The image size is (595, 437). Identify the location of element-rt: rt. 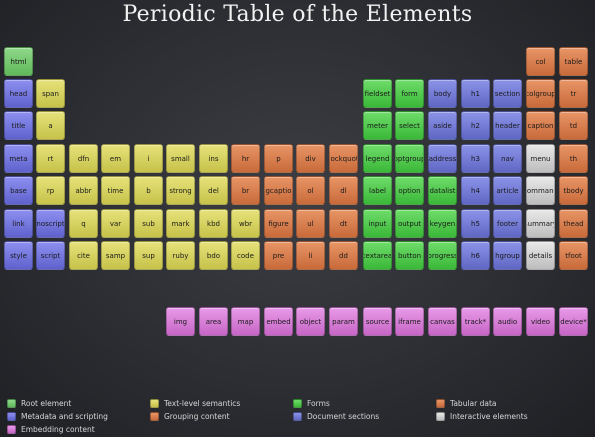
(50, 158).